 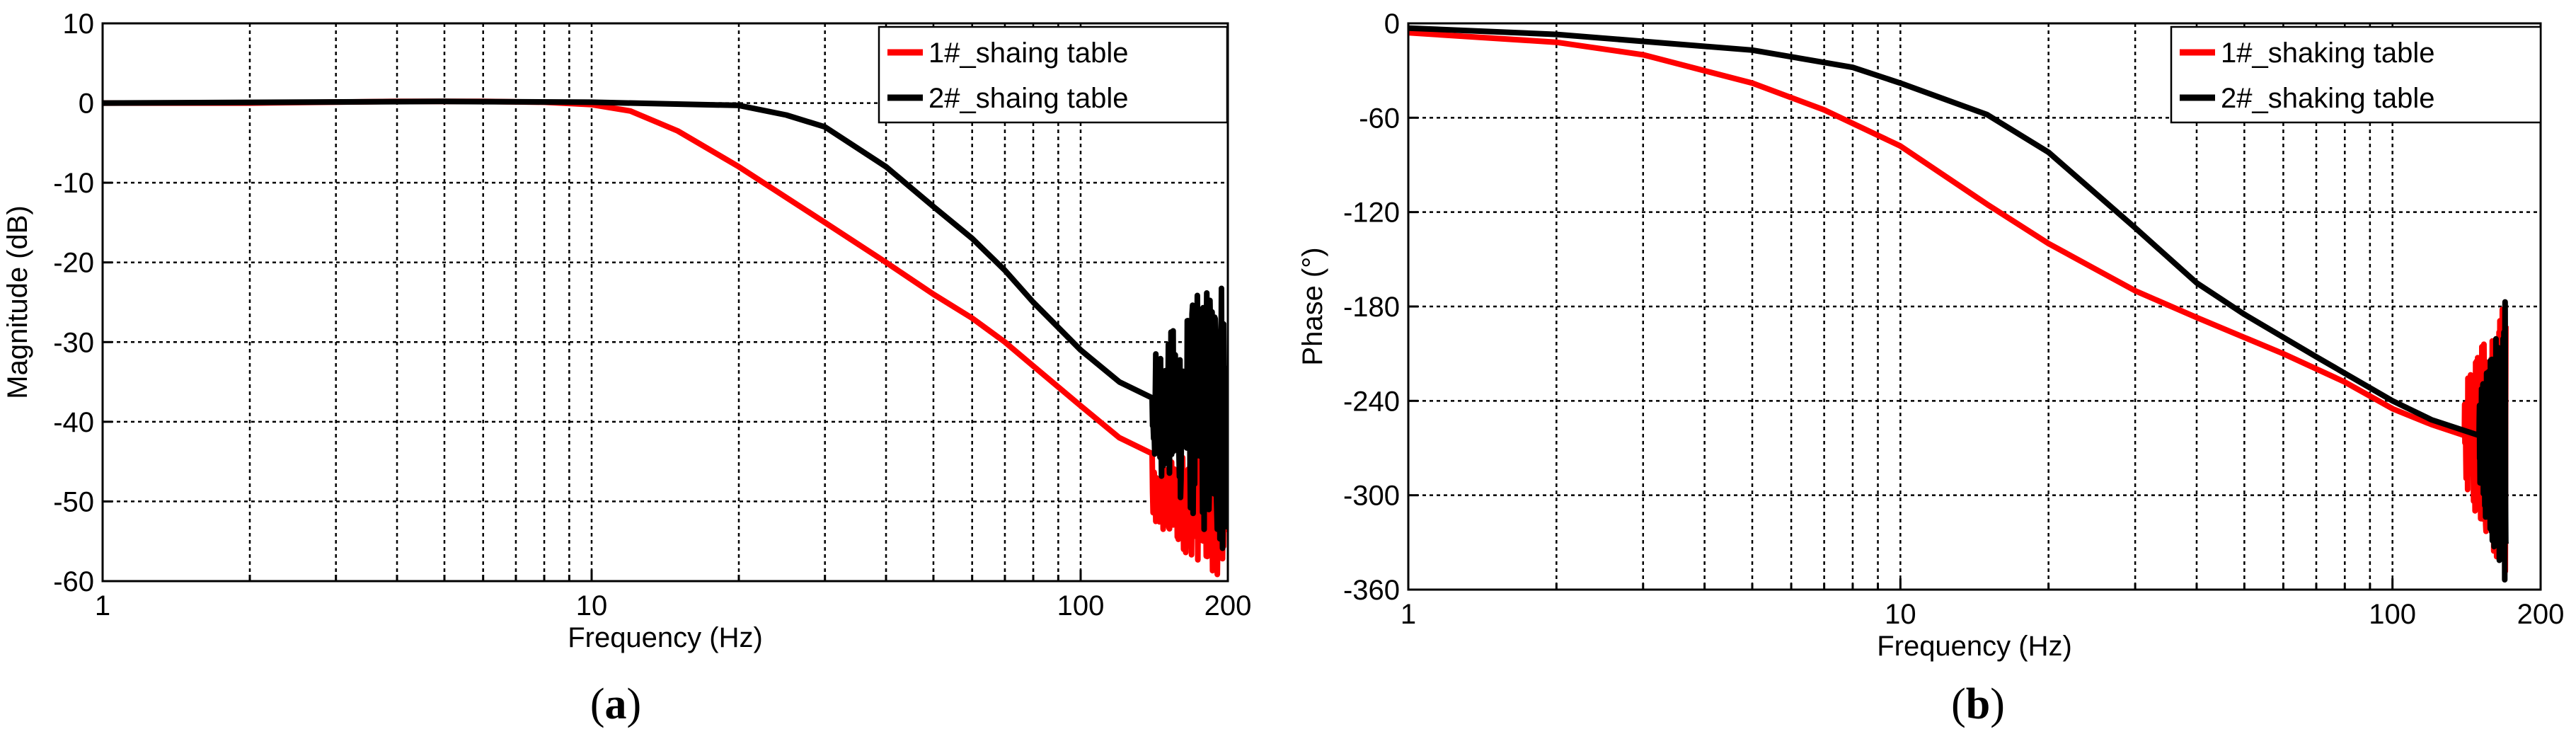 I want to click on legend-label-2: 2#_shaing table, so click(x=1028, y=99).